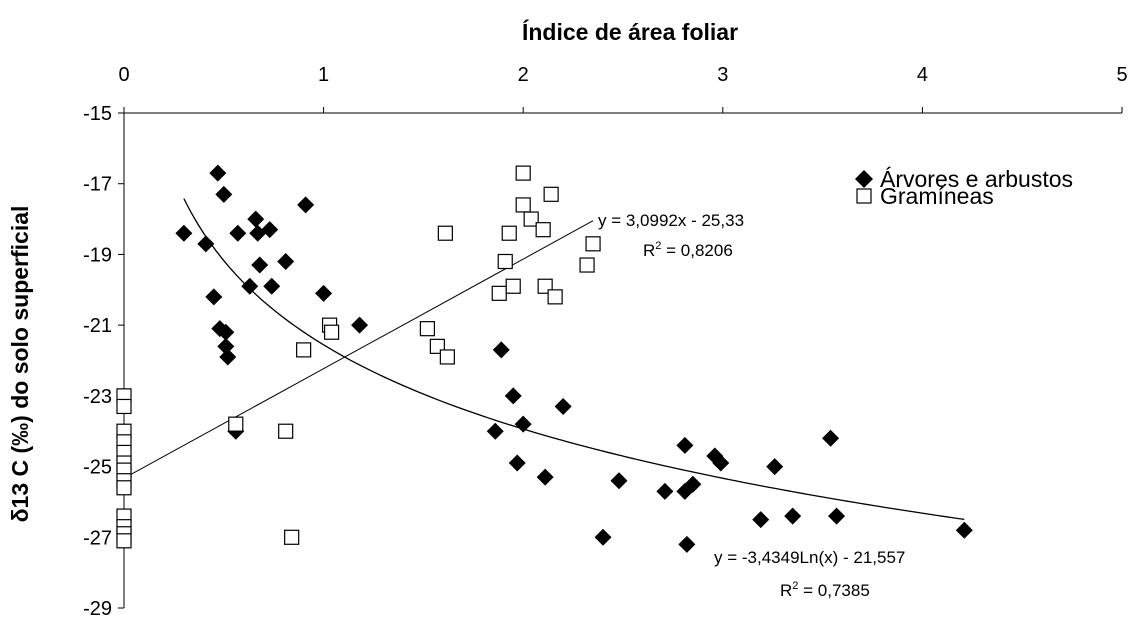 This screenshot has height=621, width=1131. Describe the element at coordinates (1121, 75) in the screenshot. I see `x-tick-label: 5` at that location.